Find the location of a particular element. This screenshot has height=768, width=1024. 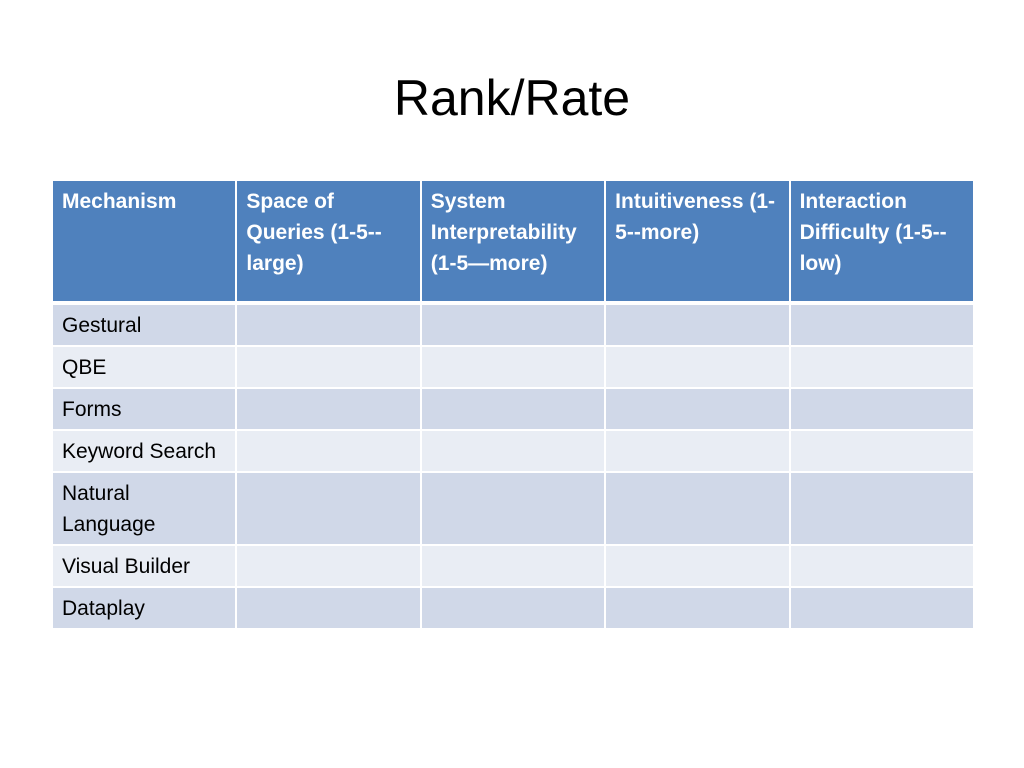

row-label-natural-language: Natural Language is located at coordinates (144, 508).